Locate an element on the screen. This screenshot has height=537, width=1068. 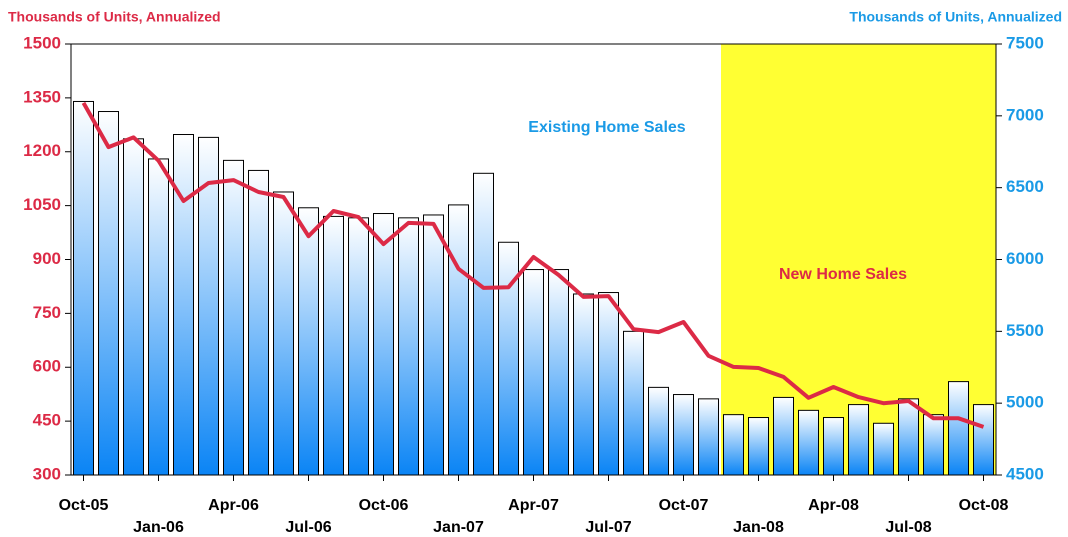
x-tick-label: Apr-07 is located at coordinates (533, 505).